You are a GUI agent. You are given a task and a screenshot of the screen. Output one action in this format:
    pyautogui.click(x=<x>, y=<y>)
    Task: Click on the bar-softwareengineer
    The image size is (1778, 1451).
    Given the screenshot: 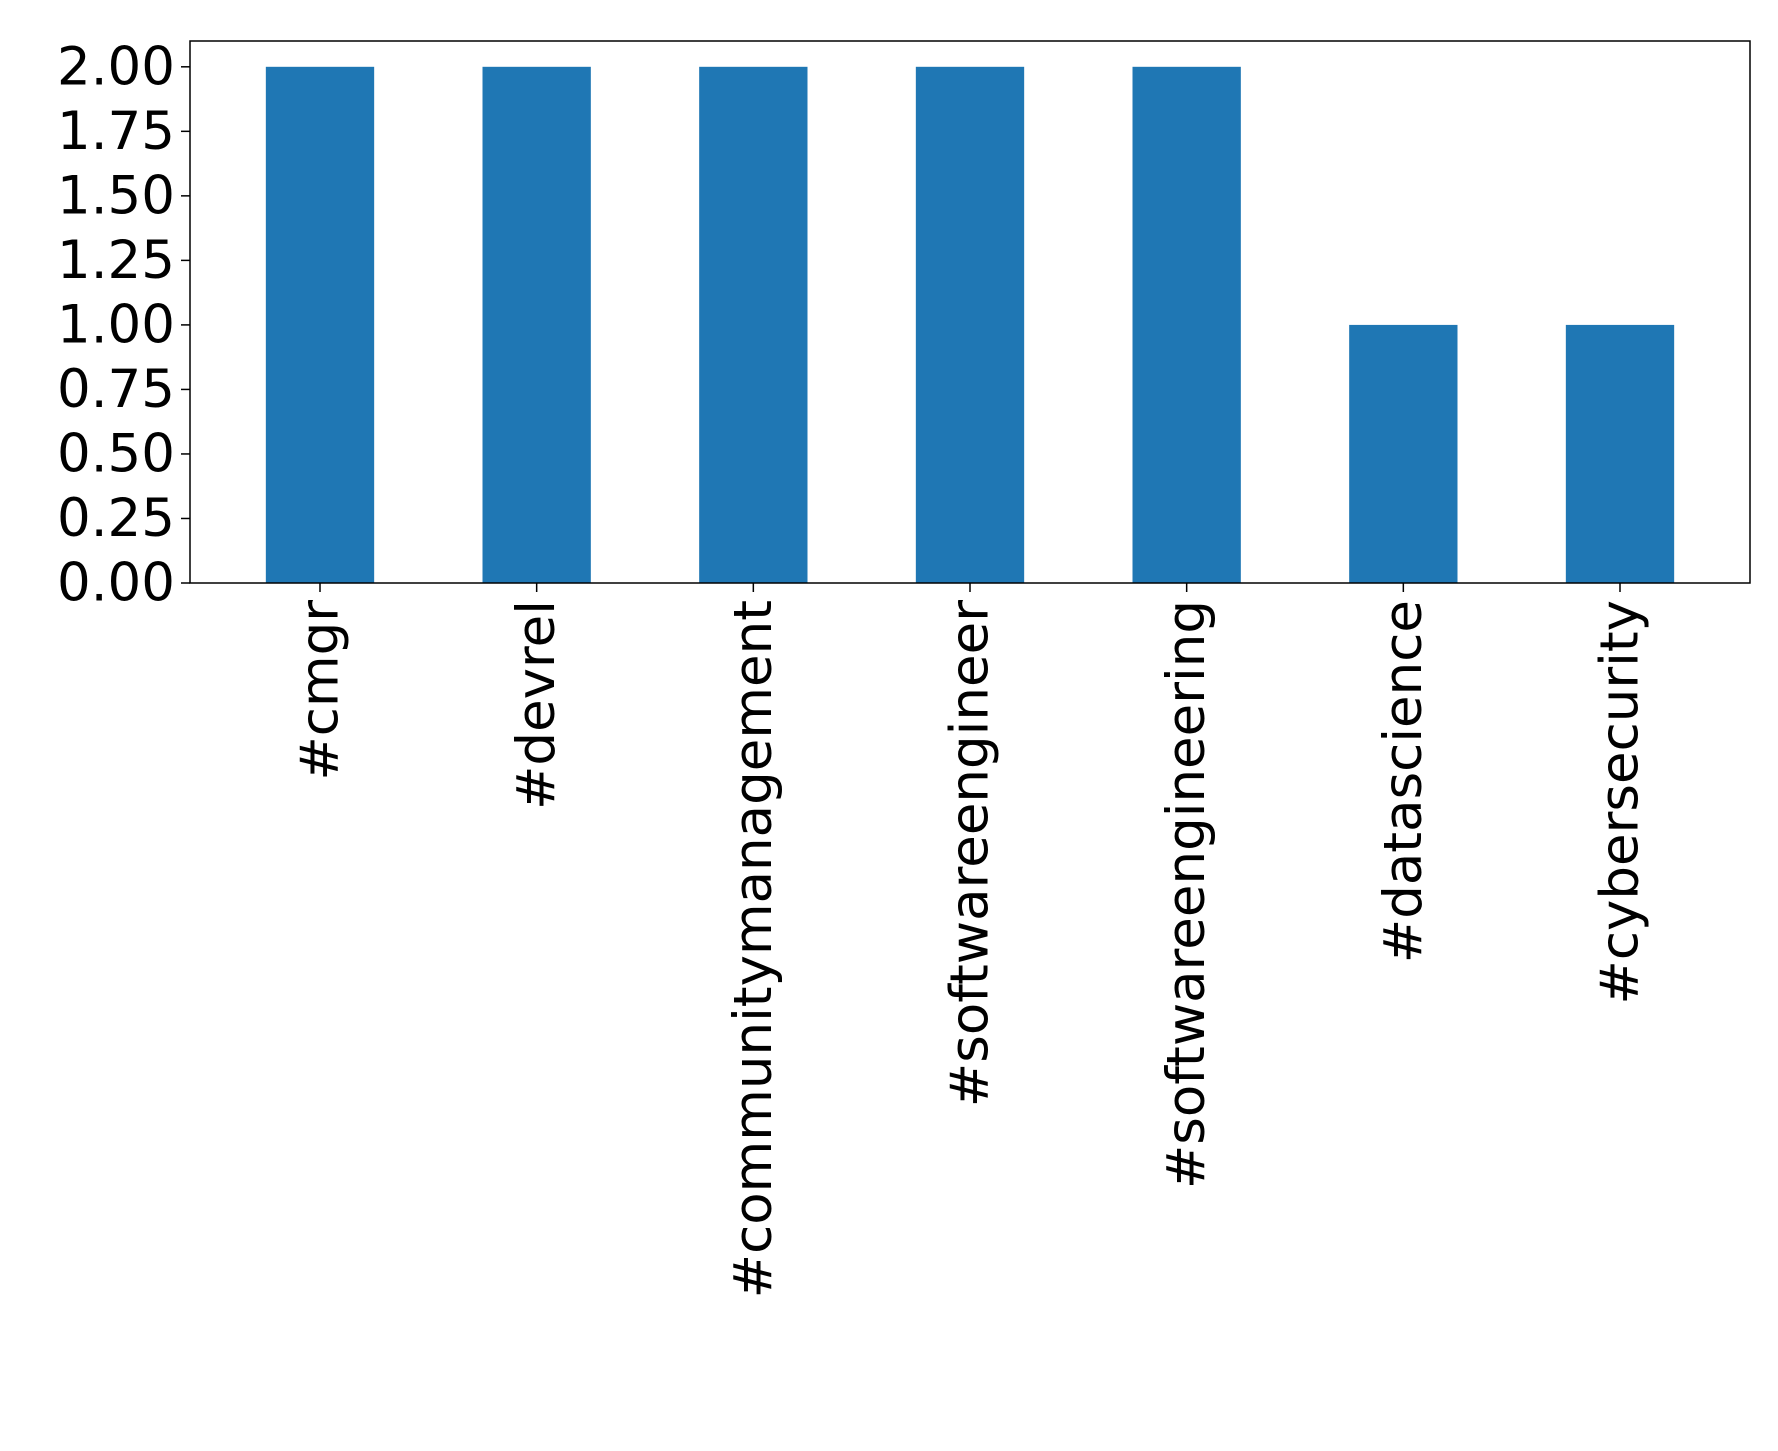 What is the action you would take?
    pyautogui.click(x=970, y=325)
    